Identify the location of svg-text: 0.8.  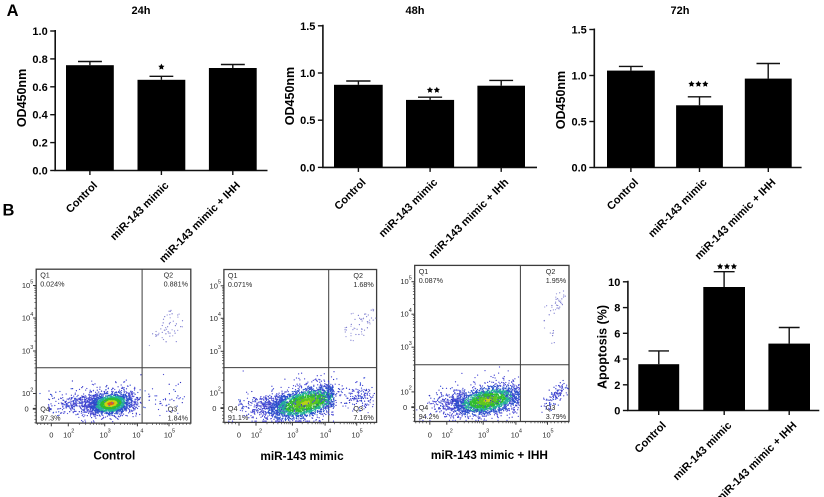
(39, 60).